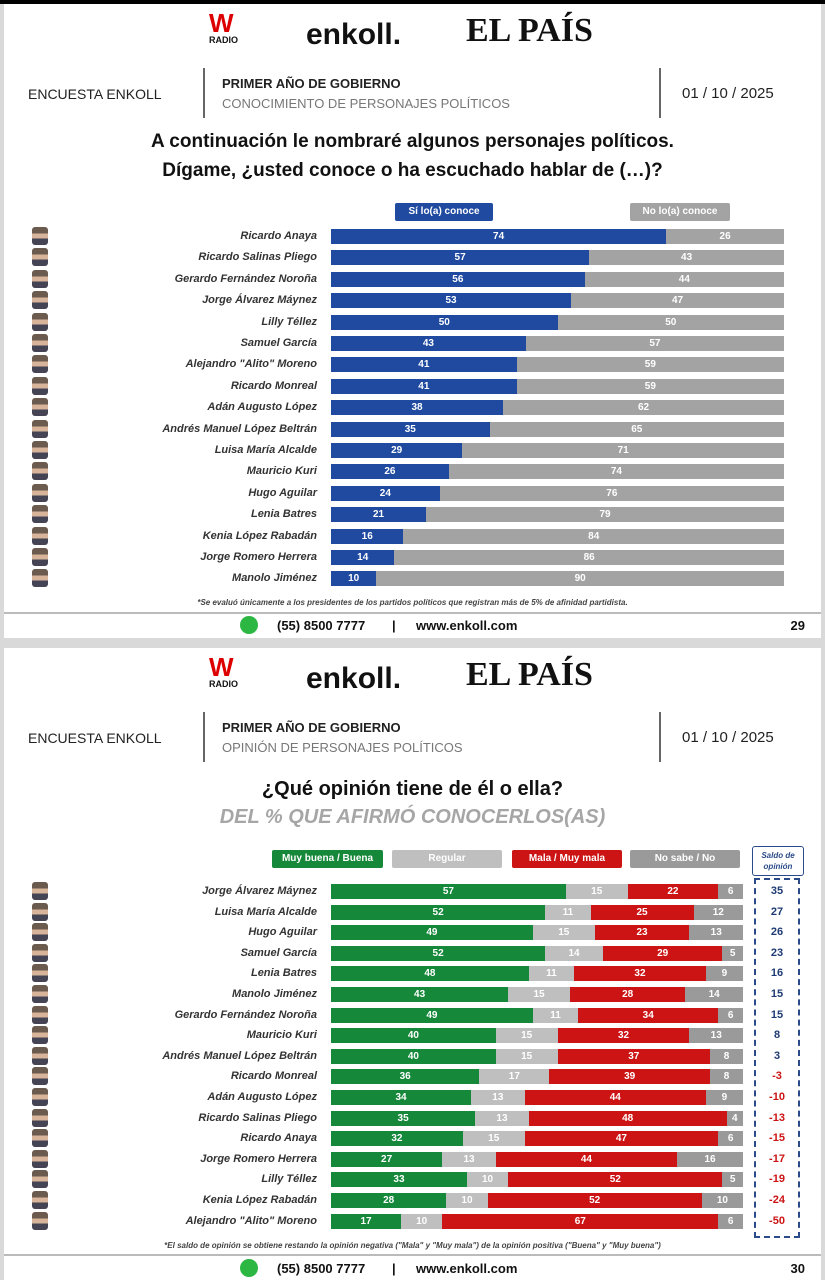  What do you see at coordinates (412, 789) in the screenshot?
I see `question: ¿Qué opinión tiene de él o ella?` at bounding box center [412, 789].